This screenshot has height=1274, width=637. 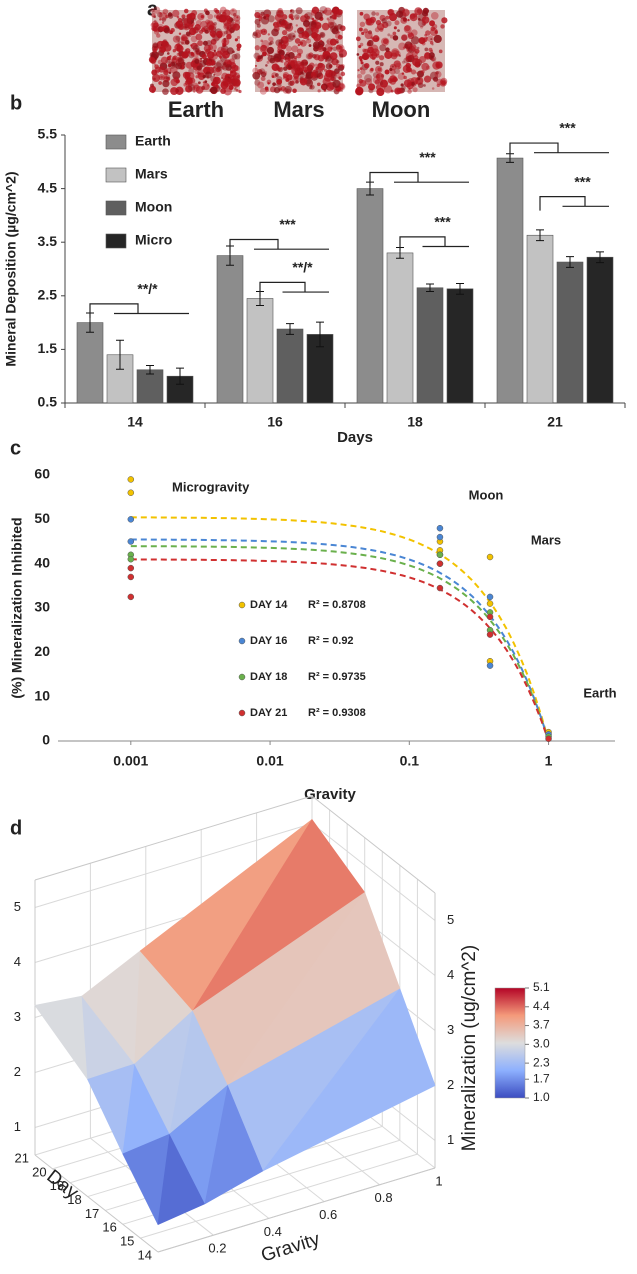 What do you see at coordinates (127, 1241) in the screenshot?
I see `y-tick-label: 15` at bounding box center [127, 1241].